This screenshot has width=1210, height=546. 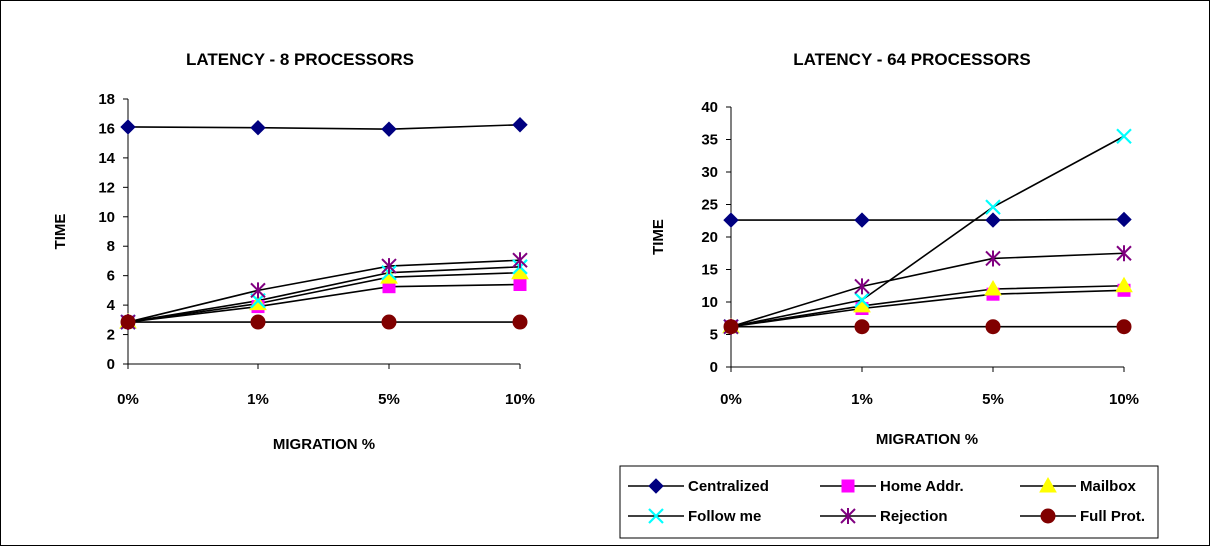 What do you see at coordinates (724, 516) in the screenshot?
I see `legend-label: Follow me` at bounding box center [724, 516].